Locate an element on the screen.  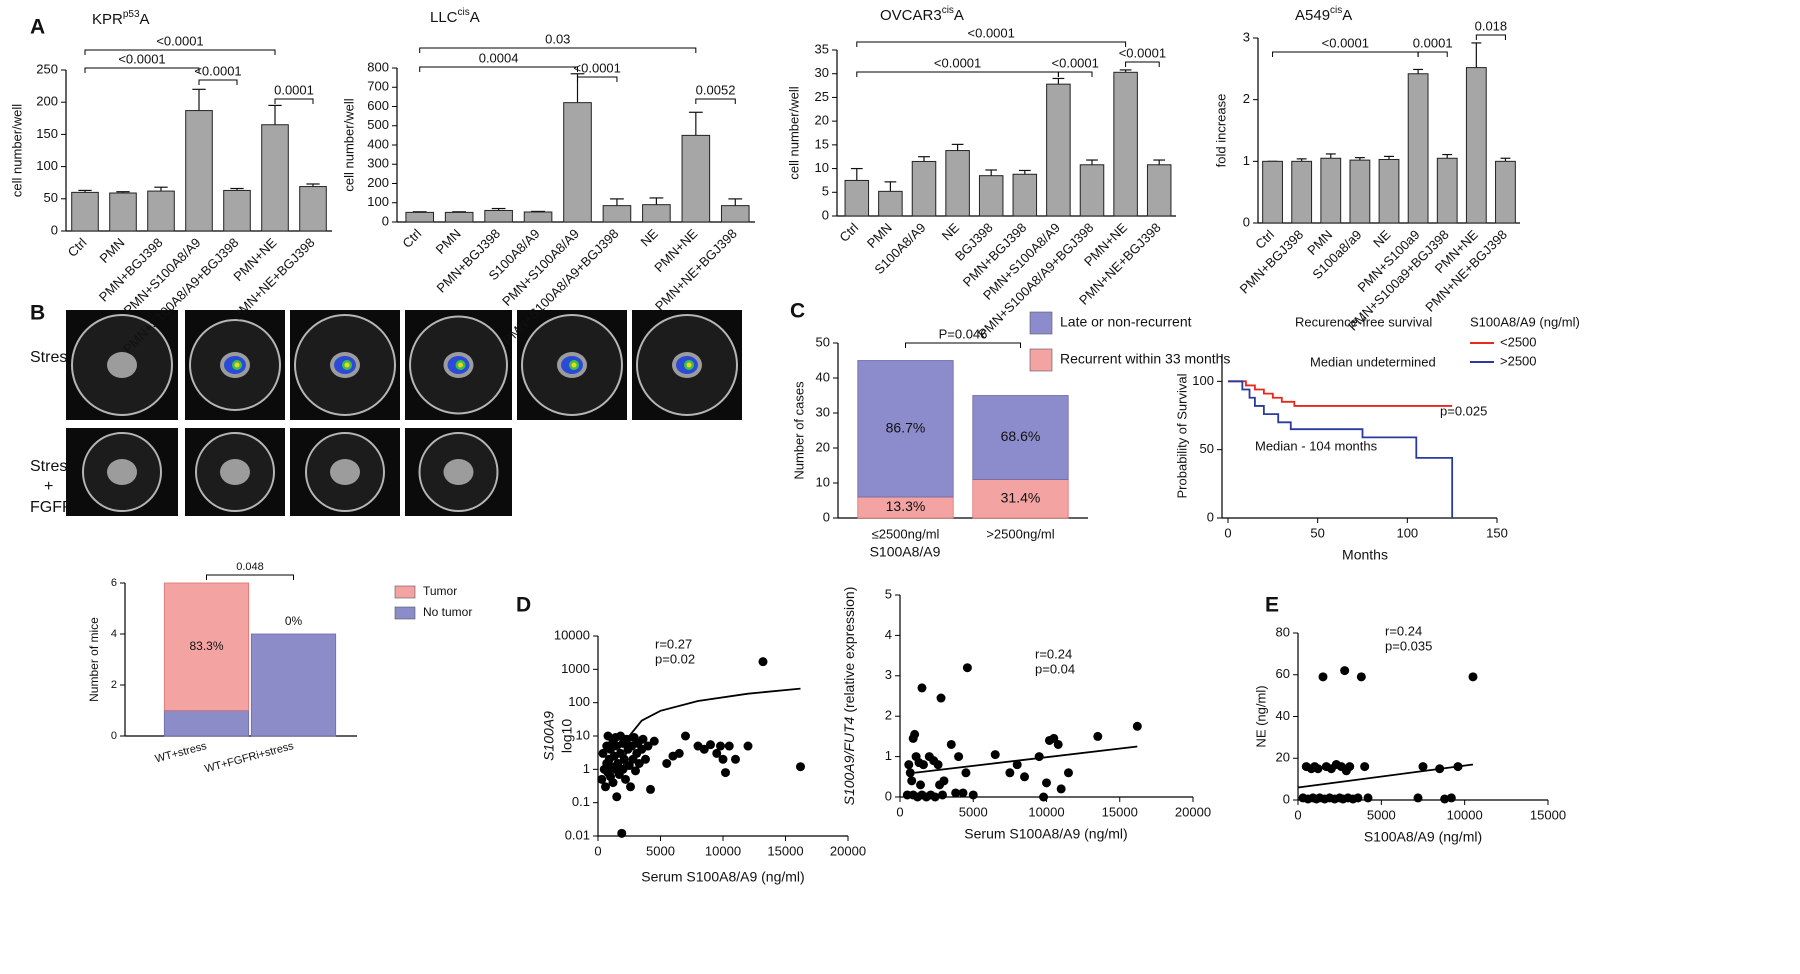
x-tick-label: WT+stress is located at coordinates (181, 752).